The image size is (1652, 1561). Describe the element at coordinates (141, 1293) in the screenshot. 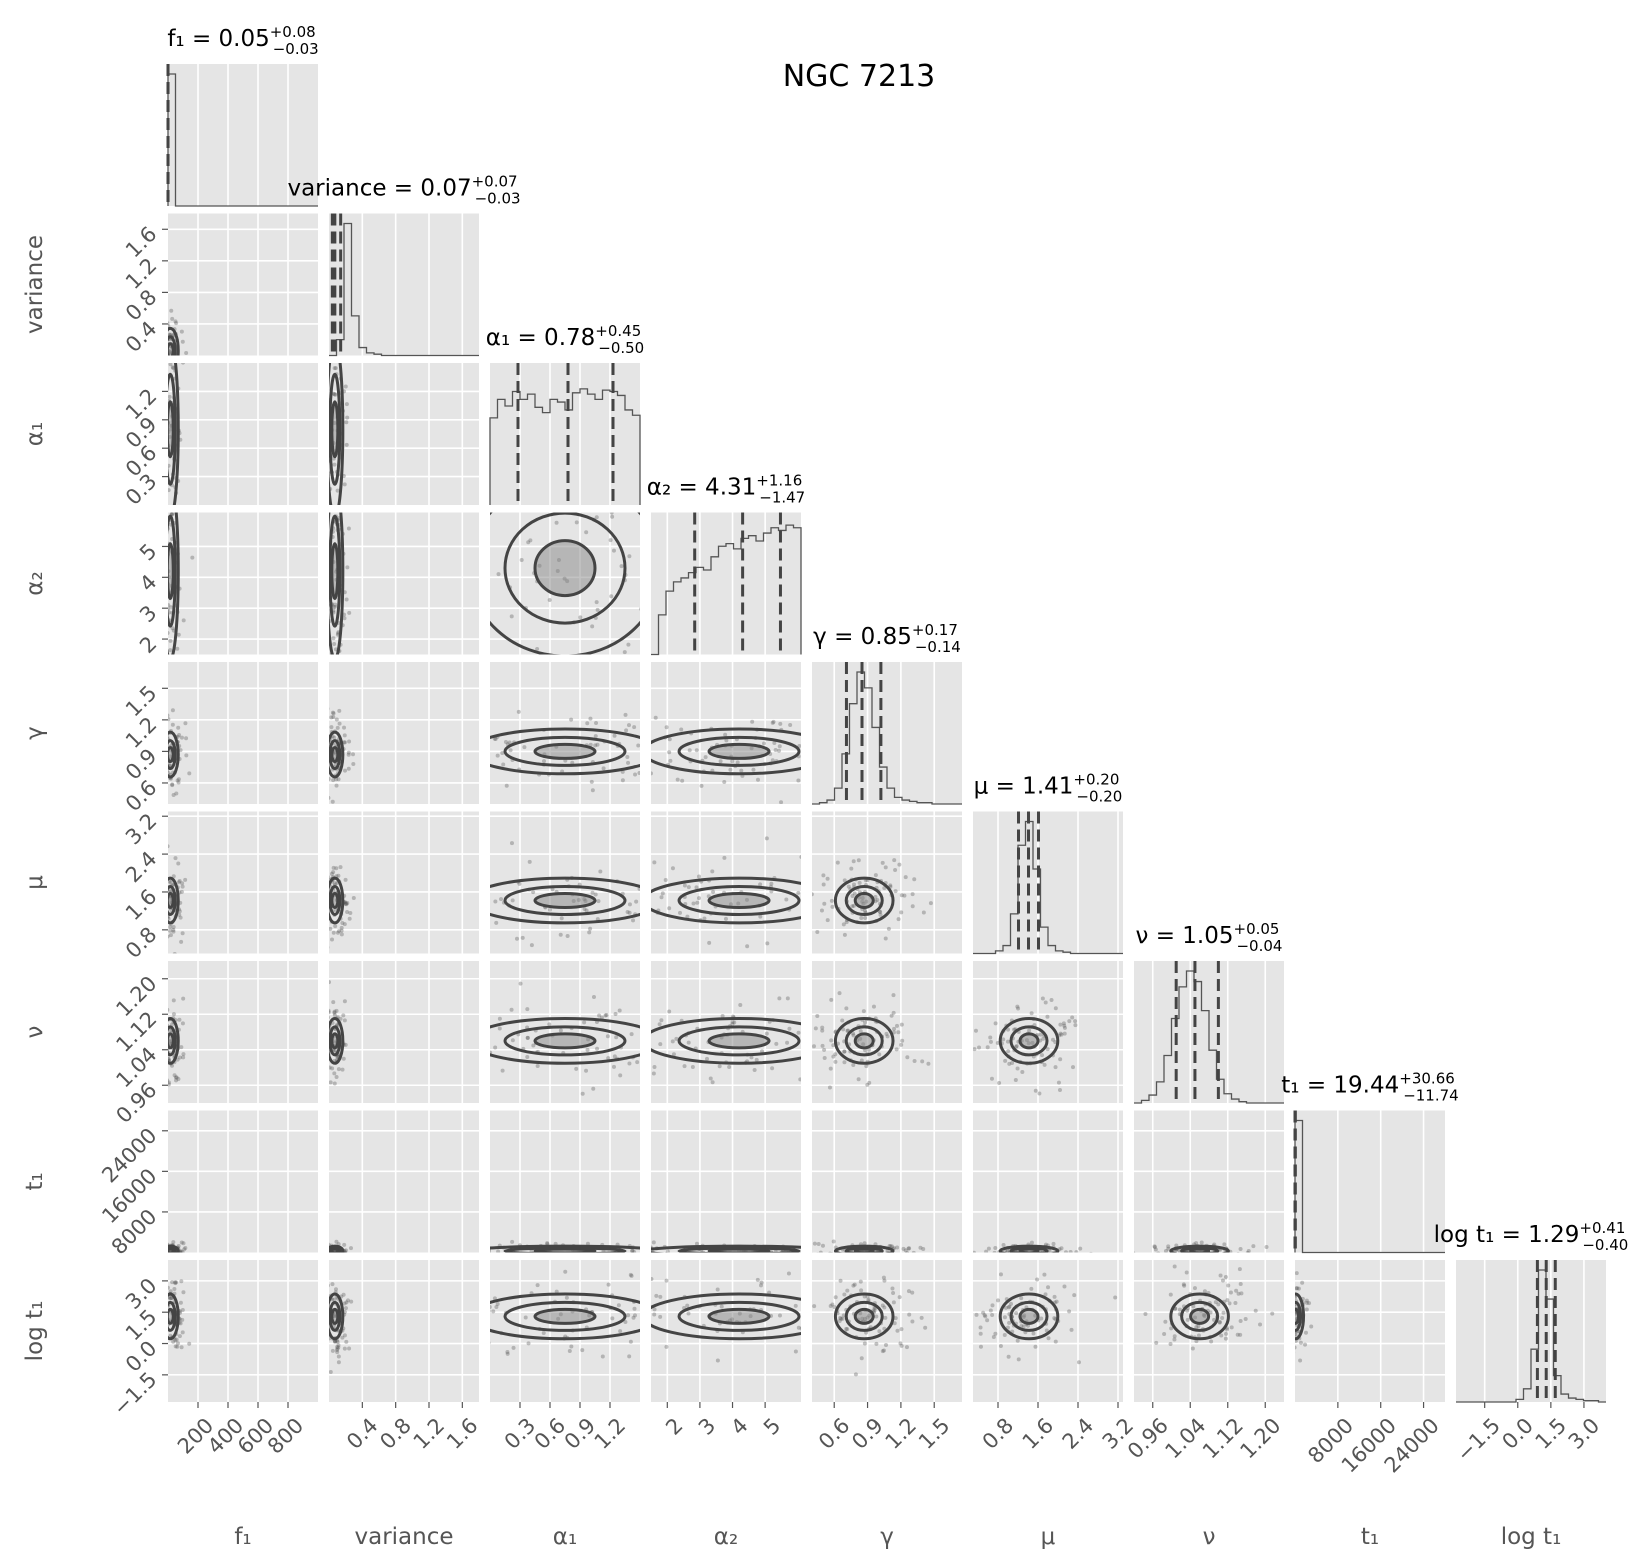

I see `y-tick-label: 3.0` at that location.